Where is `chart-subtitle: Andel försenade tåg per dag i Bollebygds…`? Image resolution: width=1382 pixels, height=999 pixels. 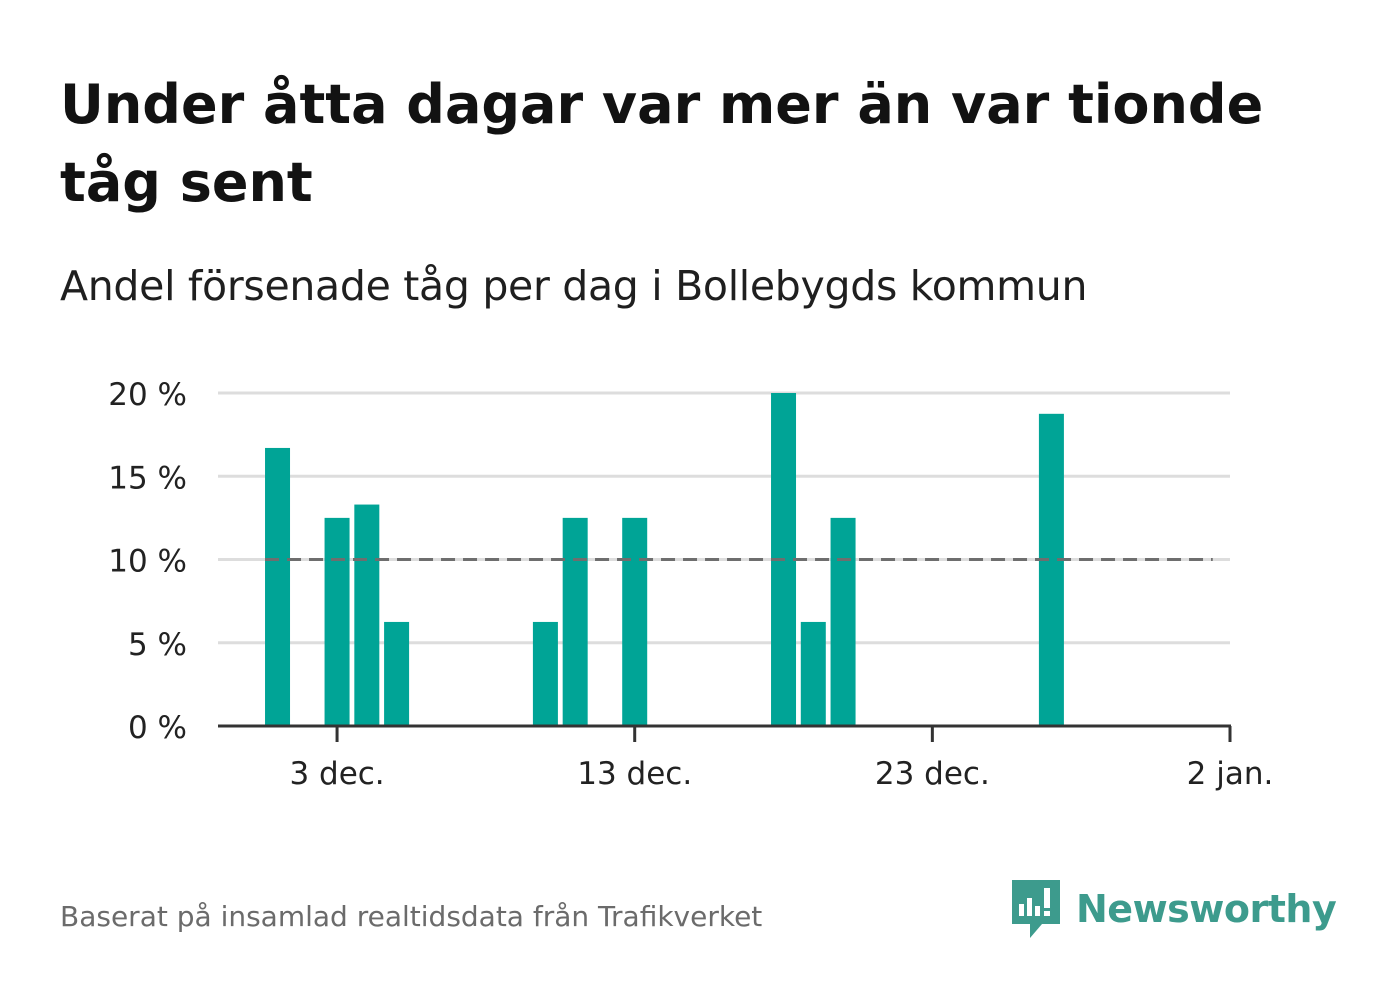 chart-subtitle: Andel försenade tåg per dag i Bollebygds… is located at coordinates (574, 286).